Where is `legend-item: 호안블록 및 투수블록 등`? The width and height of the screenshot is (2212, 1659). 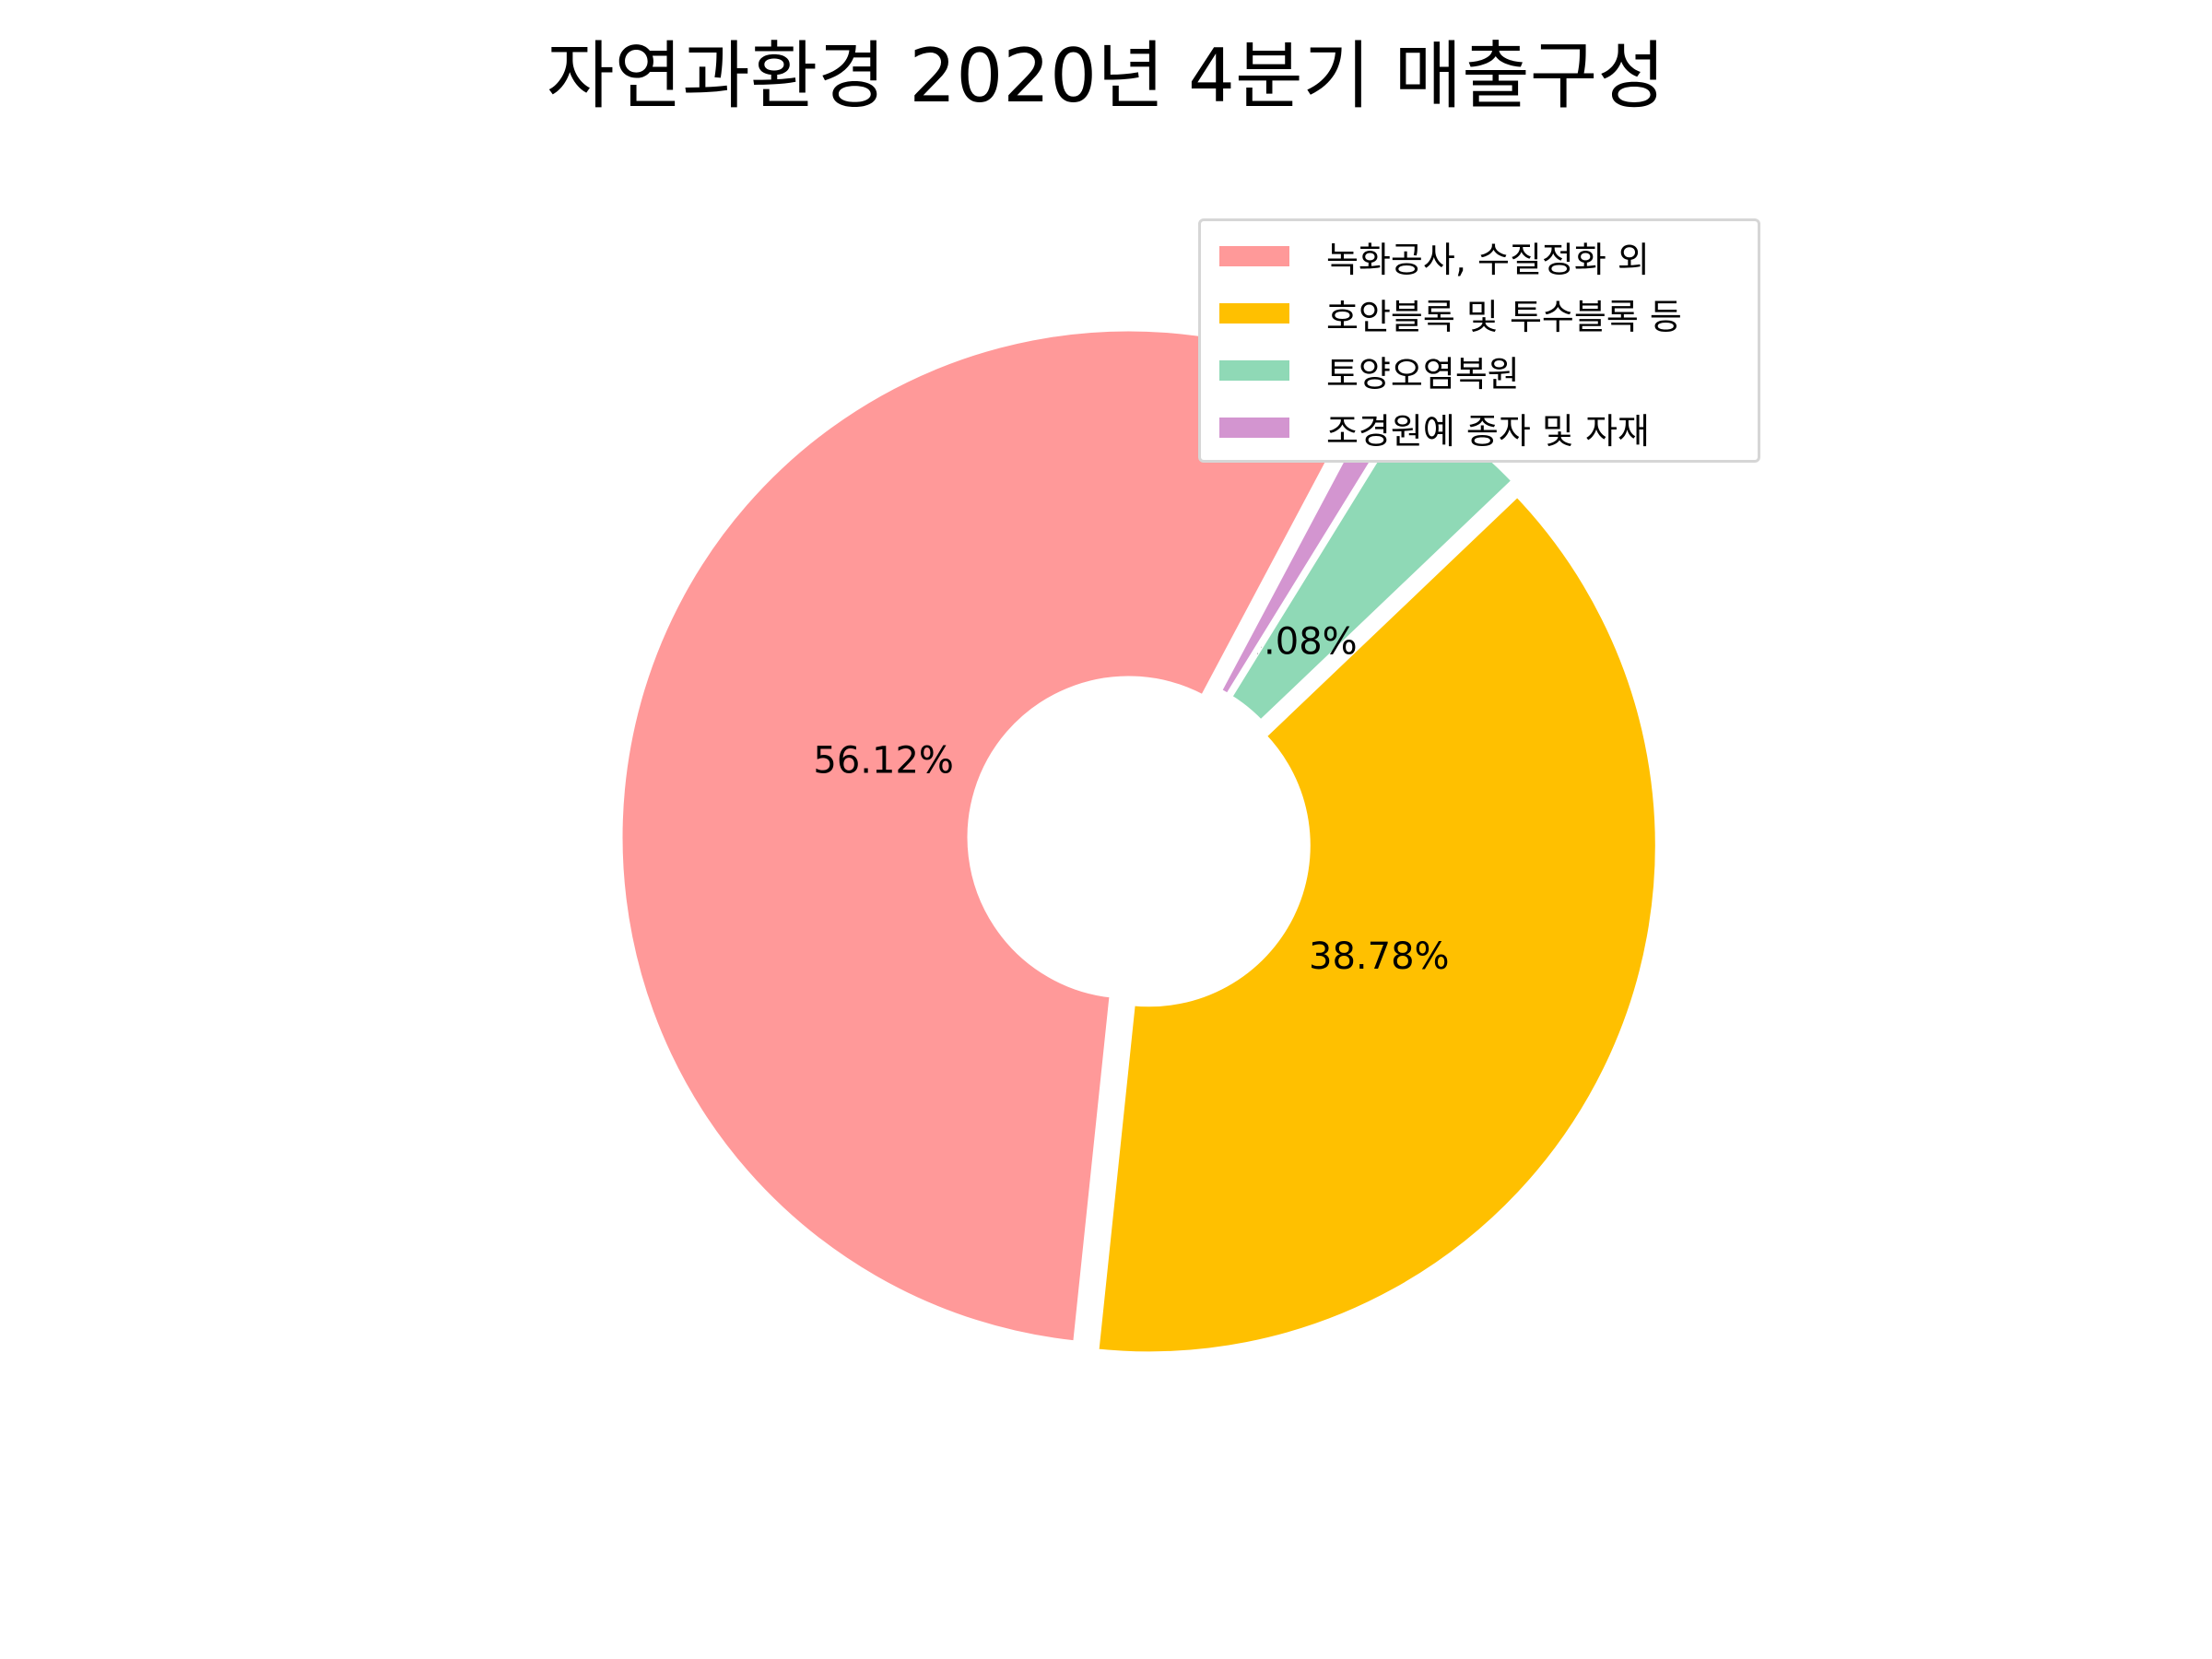
legend-item: 호안블록 및 투수블록 등 is located at coordinates (1450, 313).